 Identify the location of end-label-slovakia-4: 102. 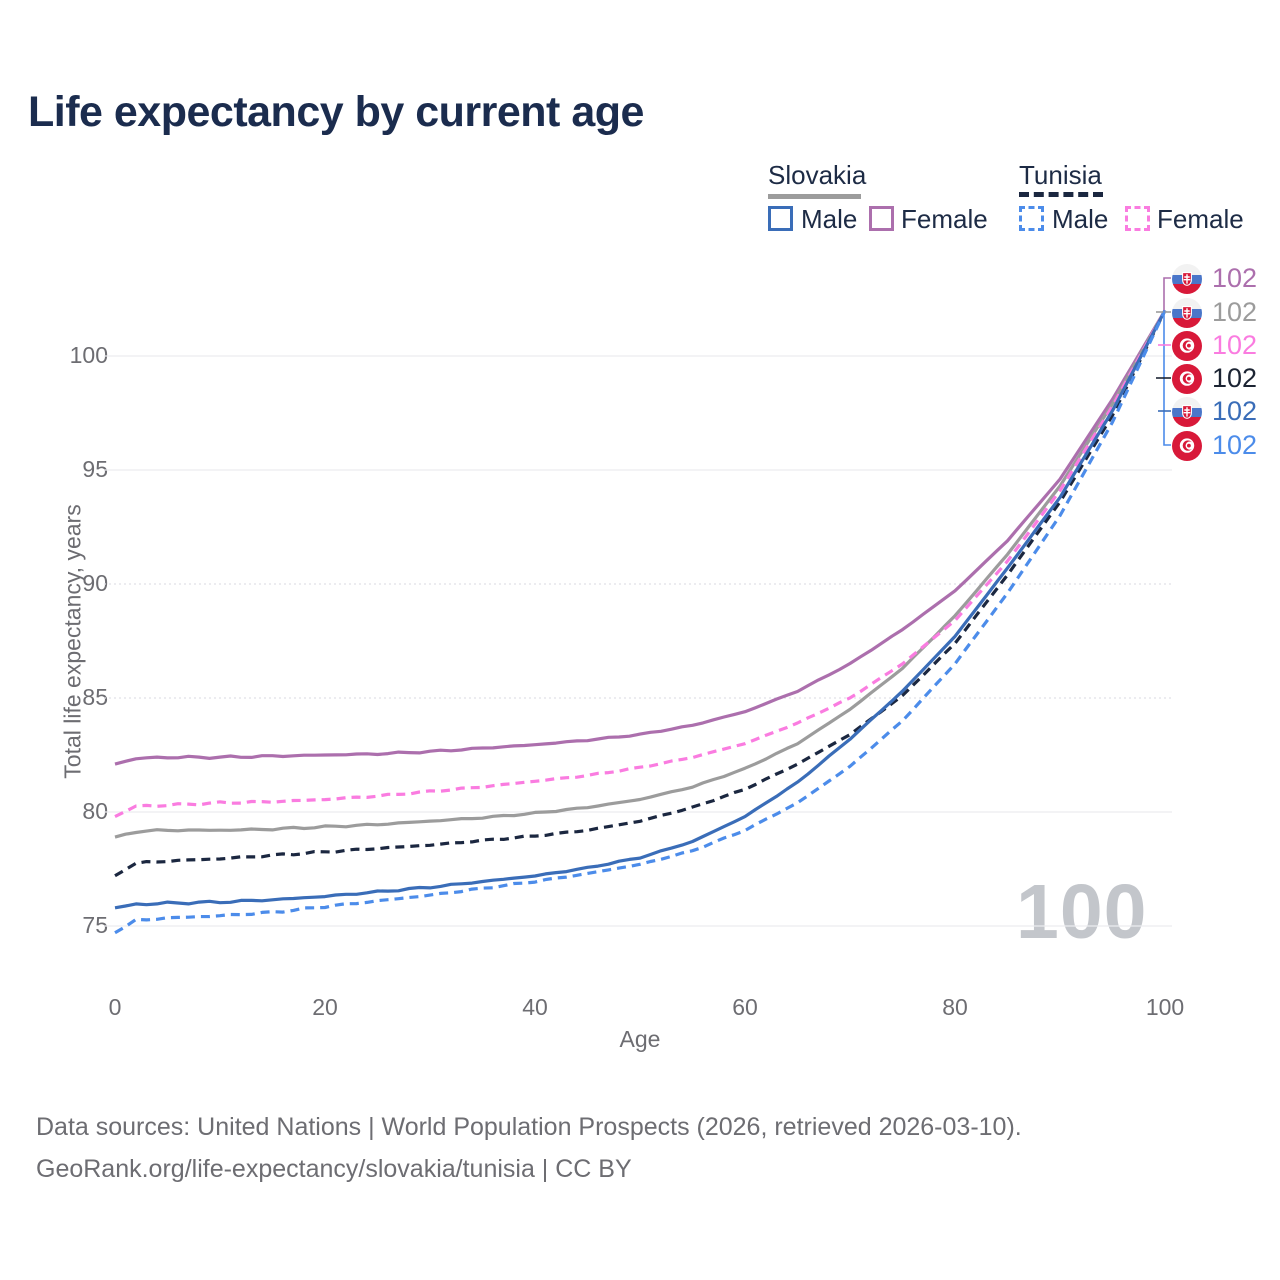
(1214, 411).